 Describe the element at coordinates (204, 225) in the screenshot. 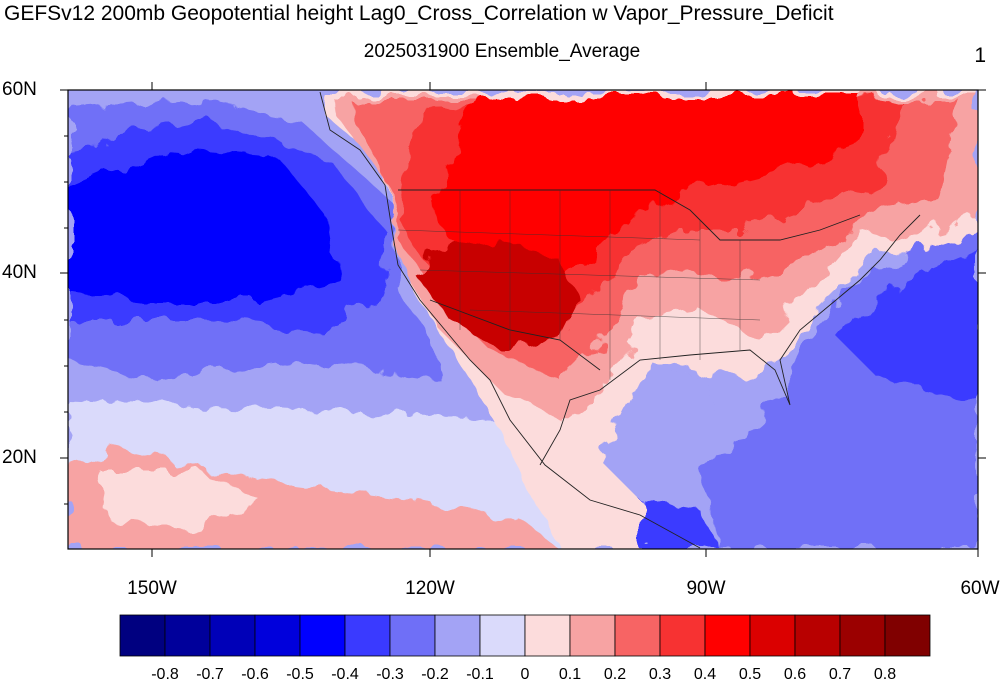

I see `field-deep-blue-pacific` at that location.